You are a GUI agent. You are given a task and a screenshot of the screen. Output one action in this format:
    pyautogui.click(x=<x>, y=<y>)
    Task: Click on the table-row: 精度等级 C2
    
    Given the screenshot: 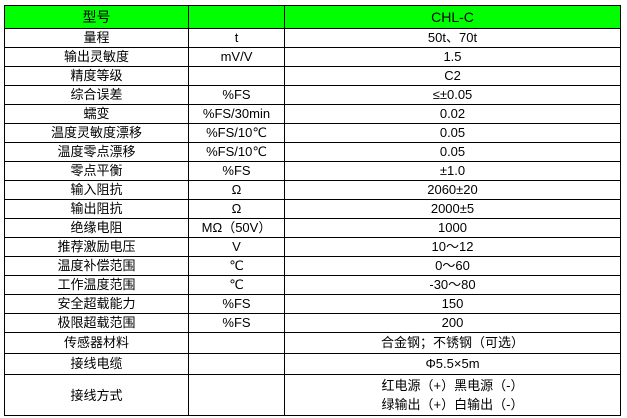 What is the action you would take?
    pyautogui.click(x=312, y=76)
    